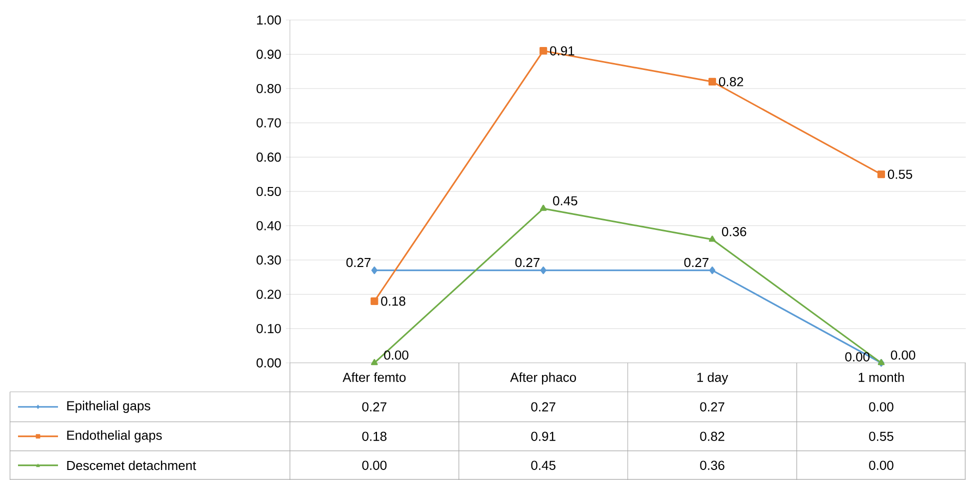 The height and width of the screenshot is (480, 966). What do you see at coordinates (114, 436) in the screenshot?
I see `legend-label: Endothelial gaps` at bounding box center [114, 436].